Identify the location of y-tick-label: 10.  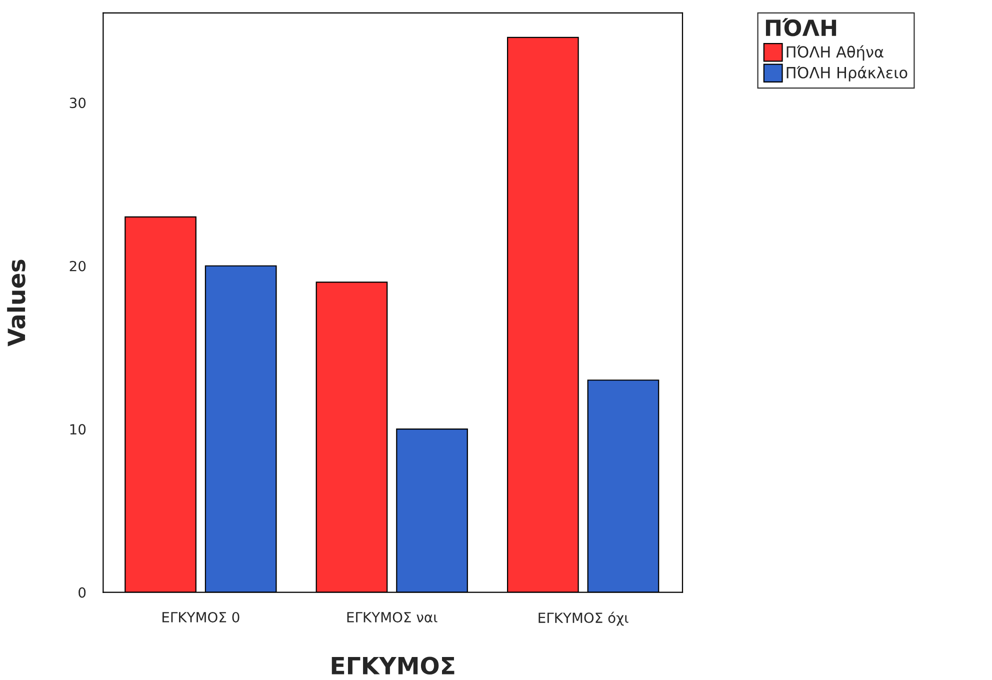
(78, 429).